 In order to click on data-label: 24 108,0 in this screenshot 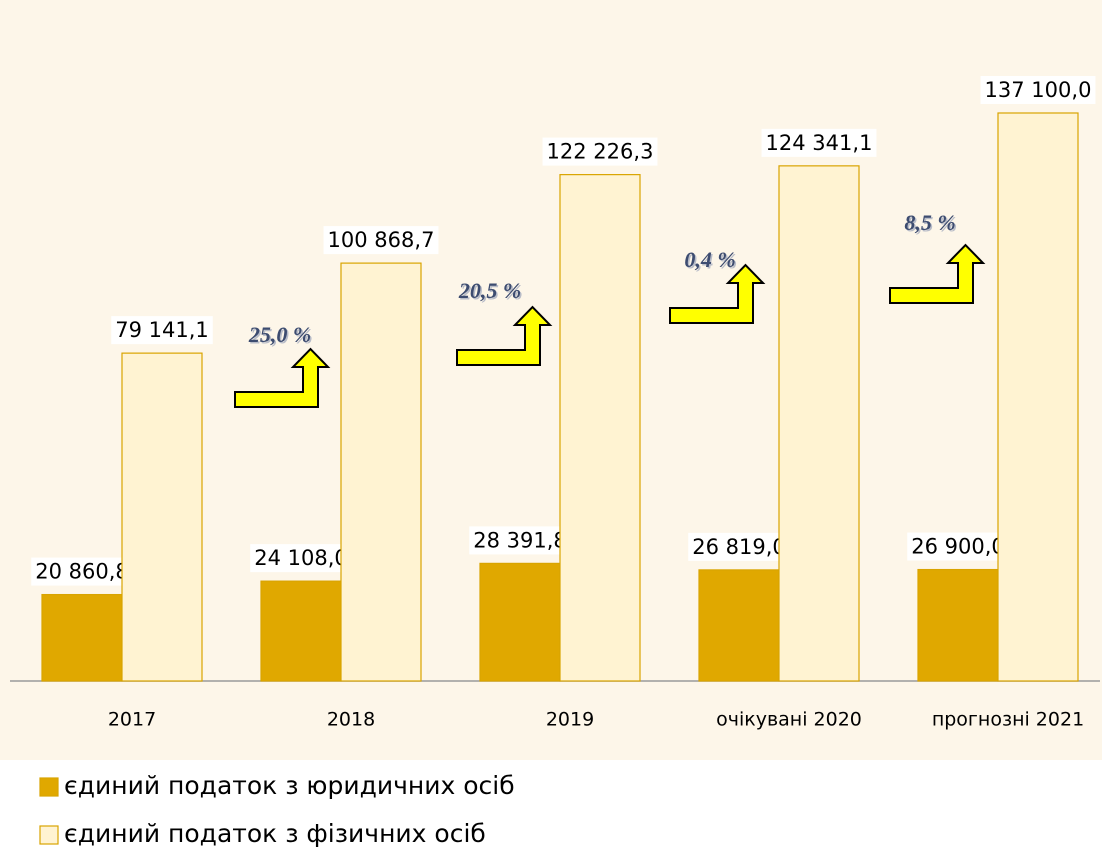, I will do `click(301, 558)`.